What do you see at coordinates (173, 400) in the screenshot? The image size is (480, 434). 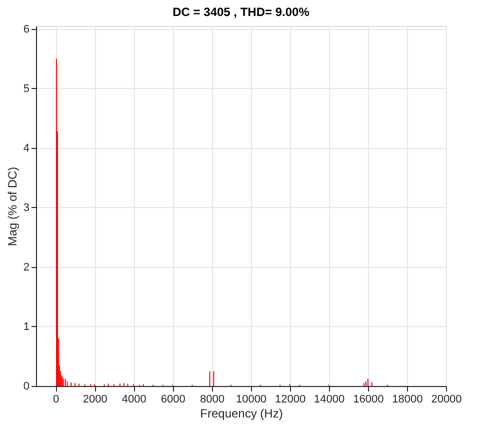 I see `x-tick-label: 6000` at bounding box center [173, 400].